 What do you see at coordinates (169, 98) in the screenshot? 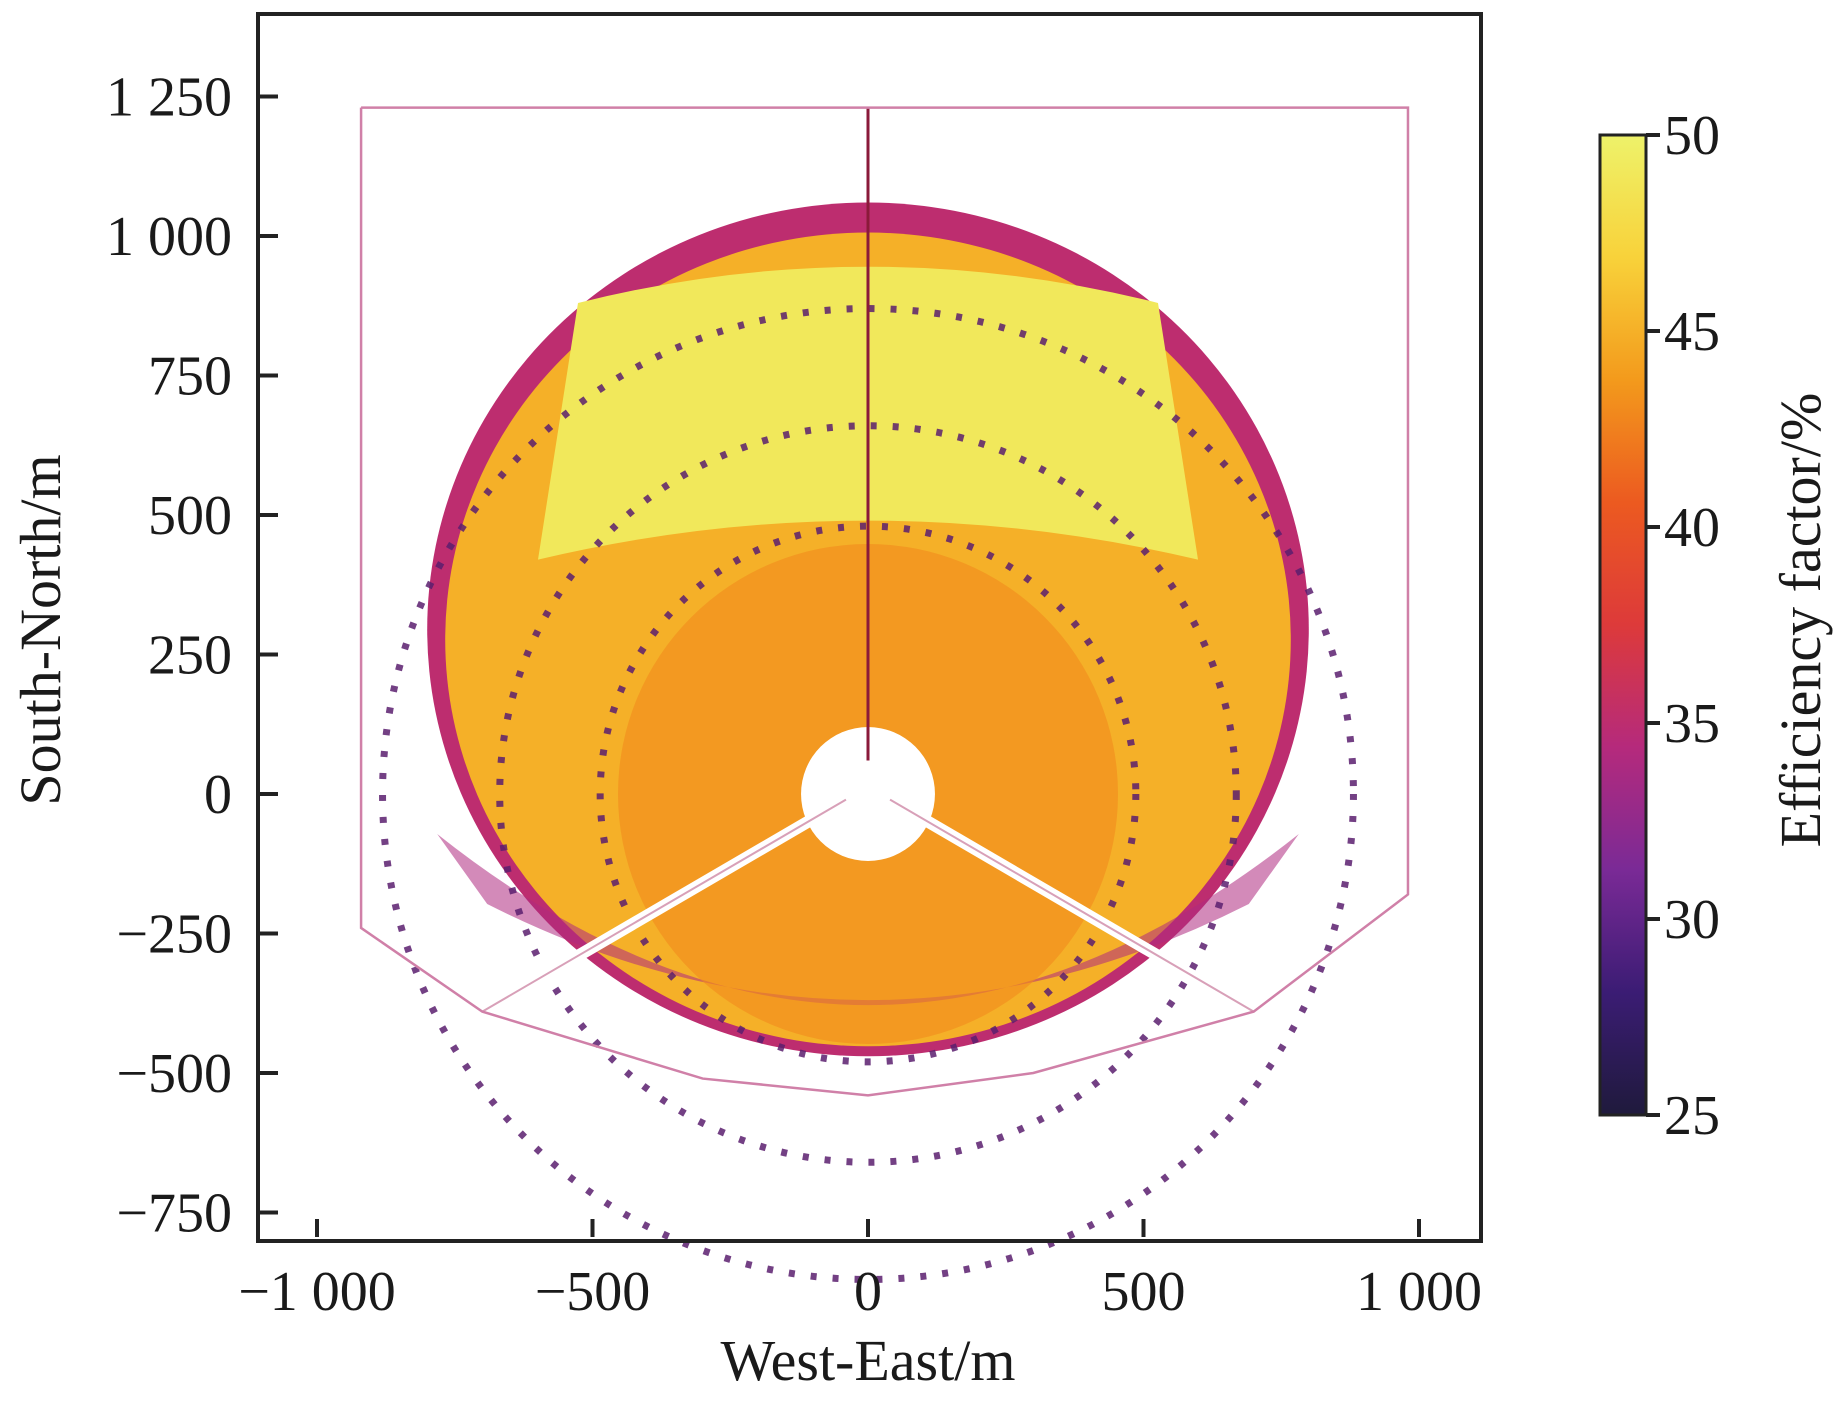
I see `y-tick-label: 1 250` at bounding box center [169, 98].